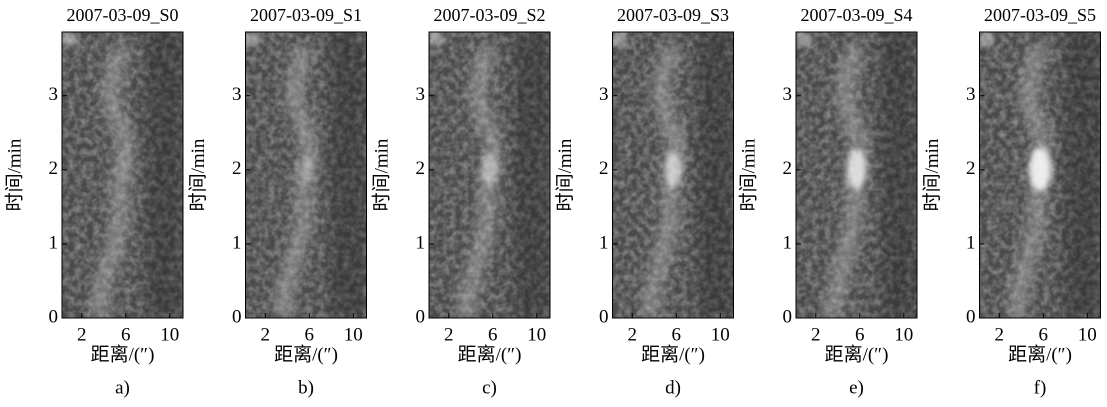 The image size is (1107, 407). I want to click on panel-label: a), so click(122, 387).